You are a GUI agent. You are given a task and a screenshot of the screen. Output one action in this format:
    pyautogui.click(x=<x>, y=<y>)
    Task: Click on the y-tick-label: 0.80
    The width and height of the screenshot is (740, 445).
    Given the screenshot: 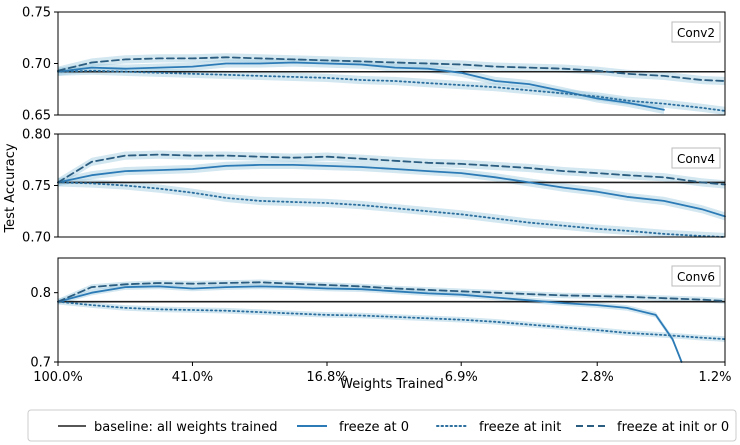 What is the action you would take?
    pyautogui.click(x=36, y=135)
    